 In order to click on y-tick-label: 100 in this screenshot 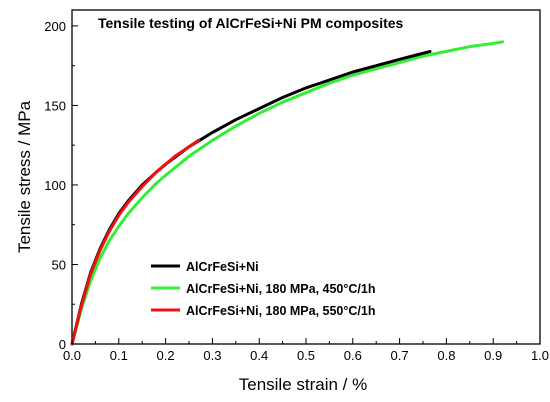, I will do `click(55, 185)`.